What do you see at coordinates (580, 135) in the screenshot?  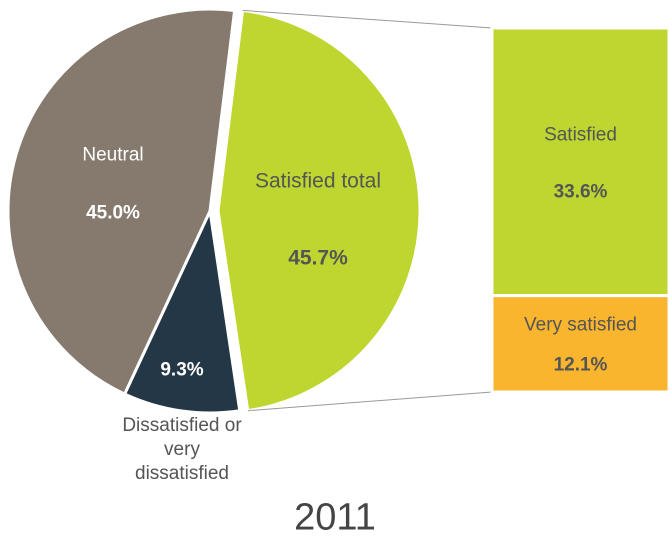 I see `bar-label: Satisfied` at bounding box center [580, 135].